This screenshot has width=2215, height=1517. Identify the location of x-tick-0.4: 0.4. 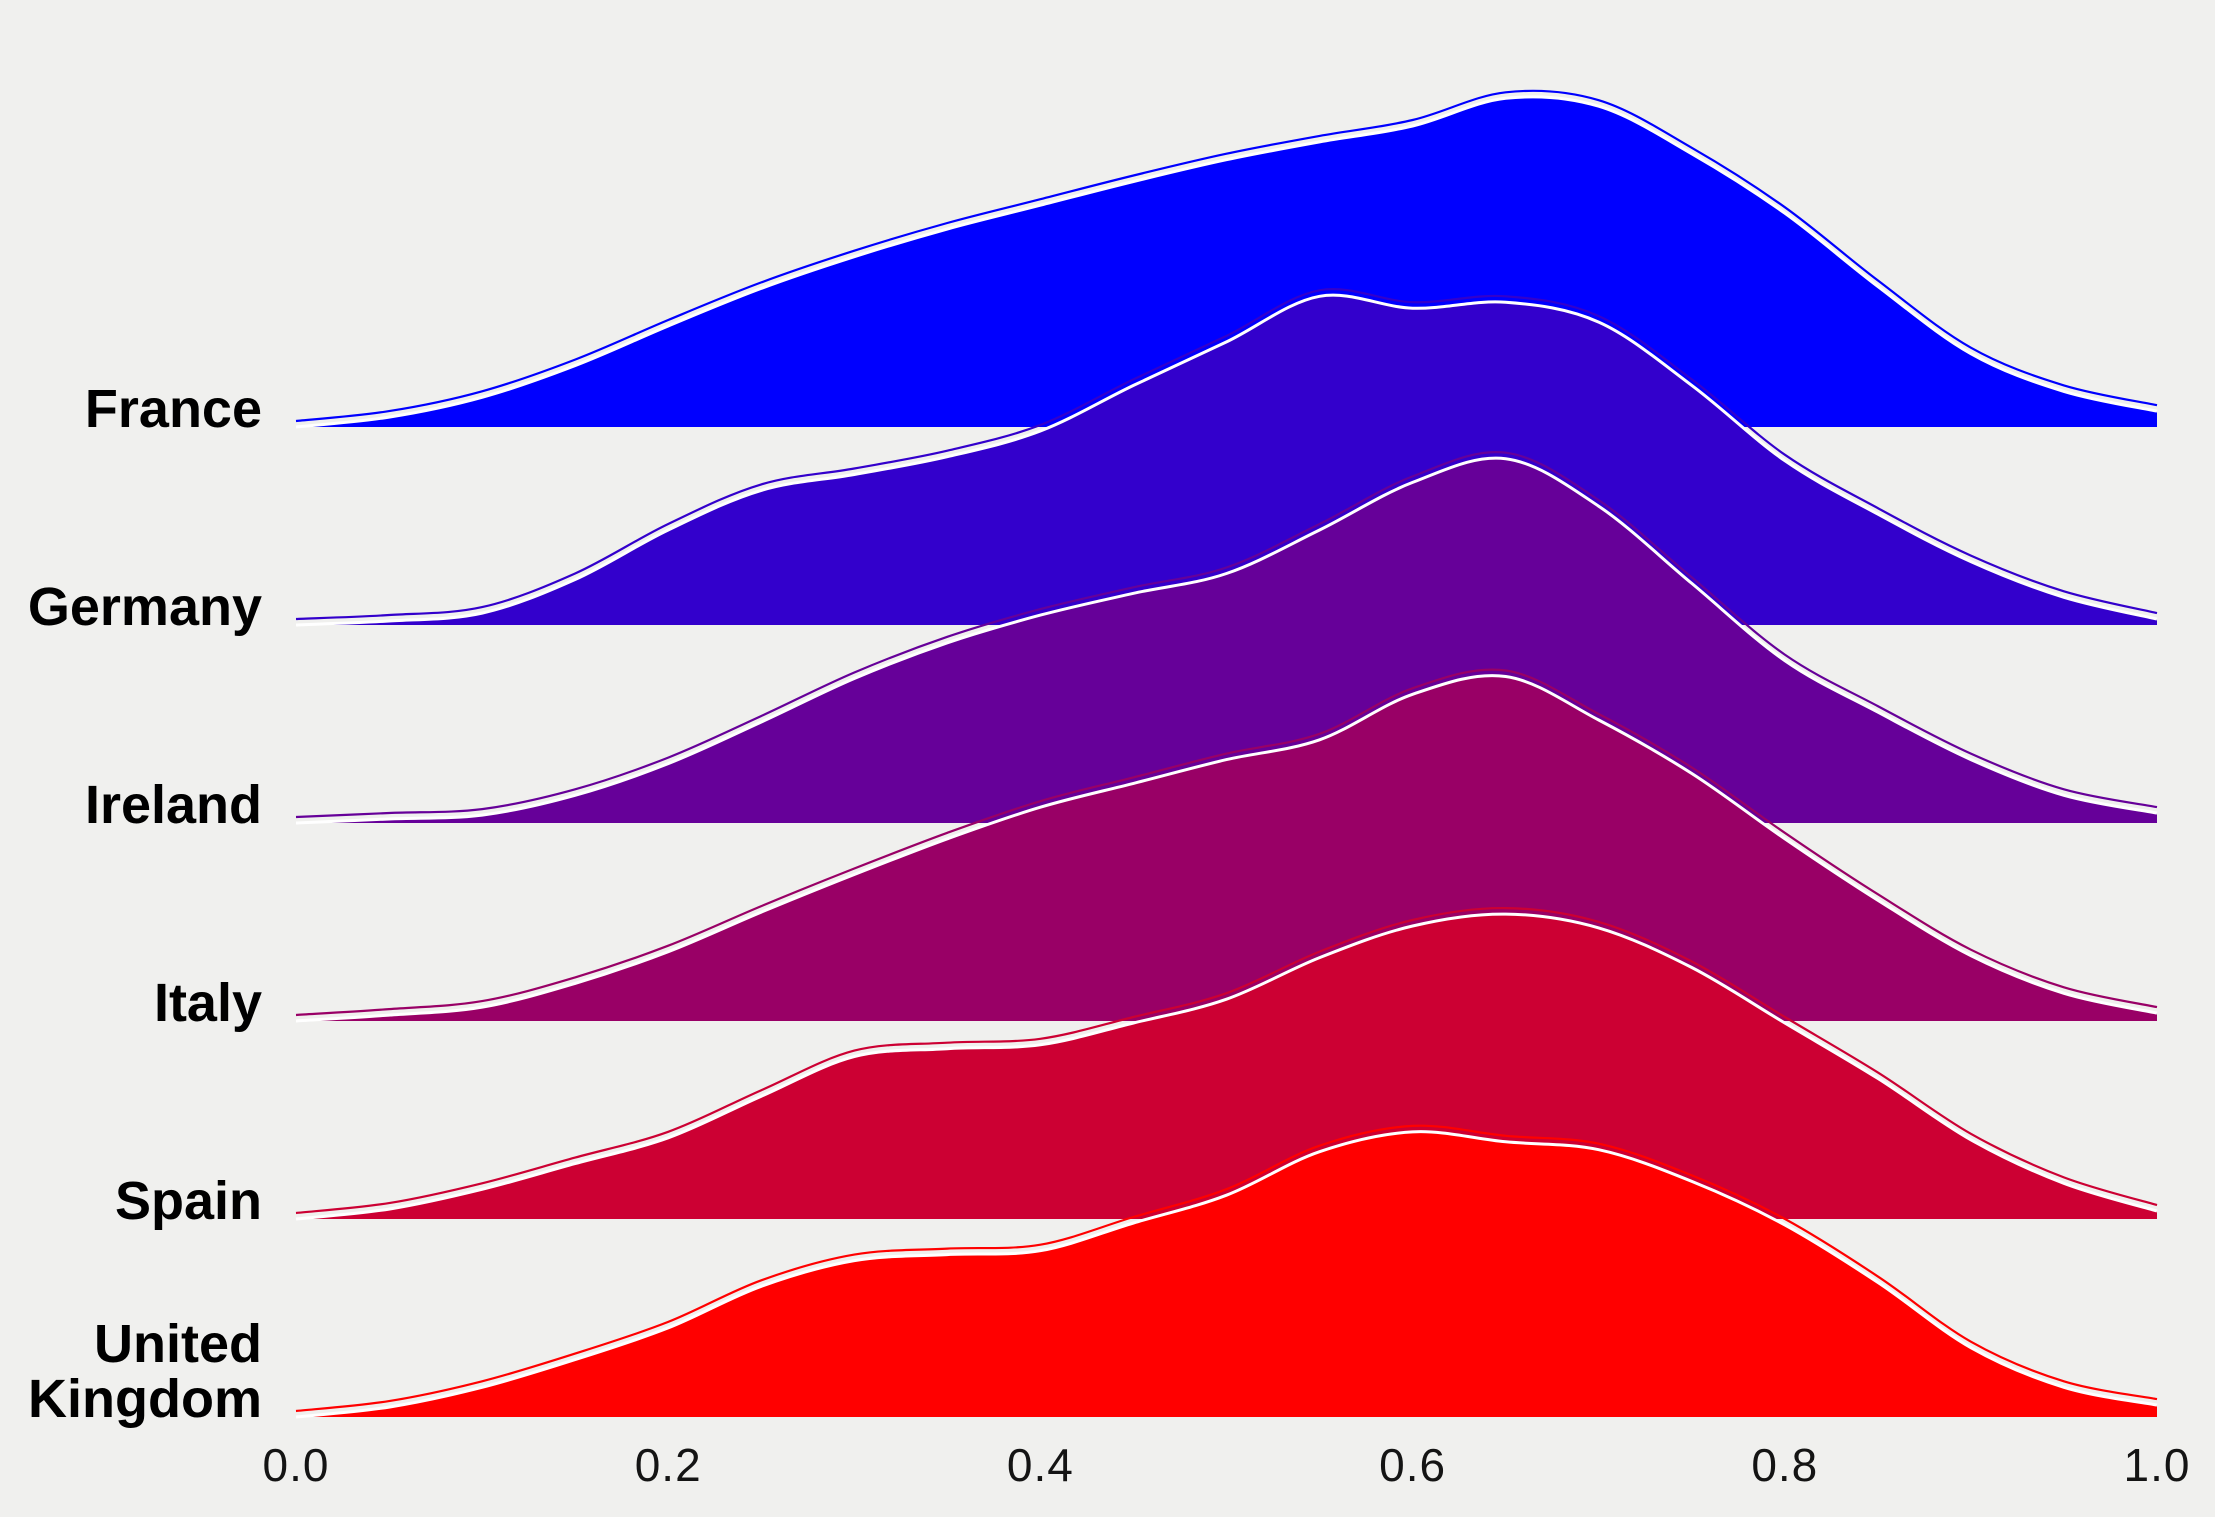
(1040, 1465).